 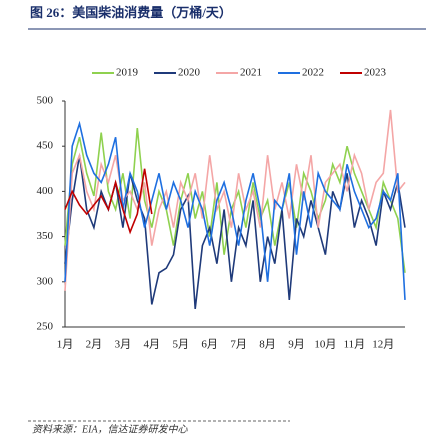 I want to click on x-tick-label: 7月, so click(x=238, y=345).